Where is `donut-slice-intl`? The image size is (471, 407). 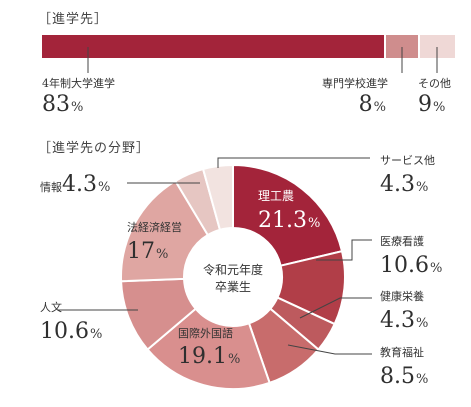 donut-slice-intl is located at coordinates (208, 348).